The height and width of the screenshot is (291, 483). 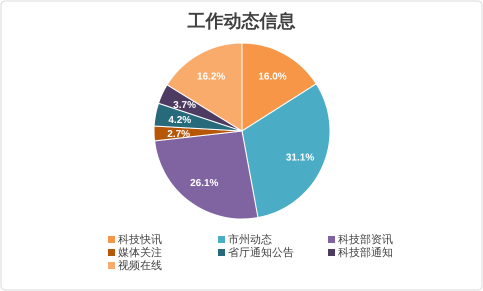 What do you see at coordinates (250, 239) in the screenshot?
I see `legend-label: 市州动态` at bounding box center [250, 239].